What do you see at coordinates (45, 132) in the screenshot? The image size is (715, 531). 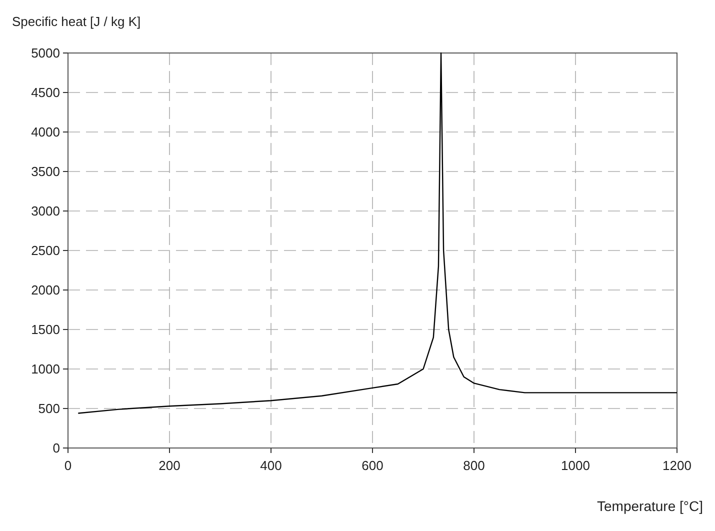 I see `y-tick-label: 4000` at bounding box center [45, 132].